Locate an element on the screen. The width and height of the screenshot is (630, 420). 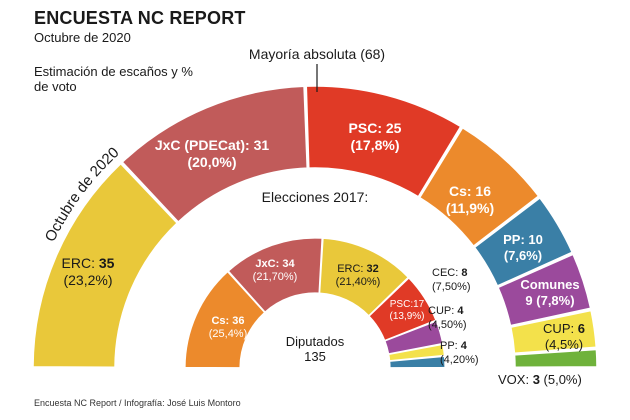
label-erc-2017-line-1: ERC: 32 is located at coordinates (358, 269).